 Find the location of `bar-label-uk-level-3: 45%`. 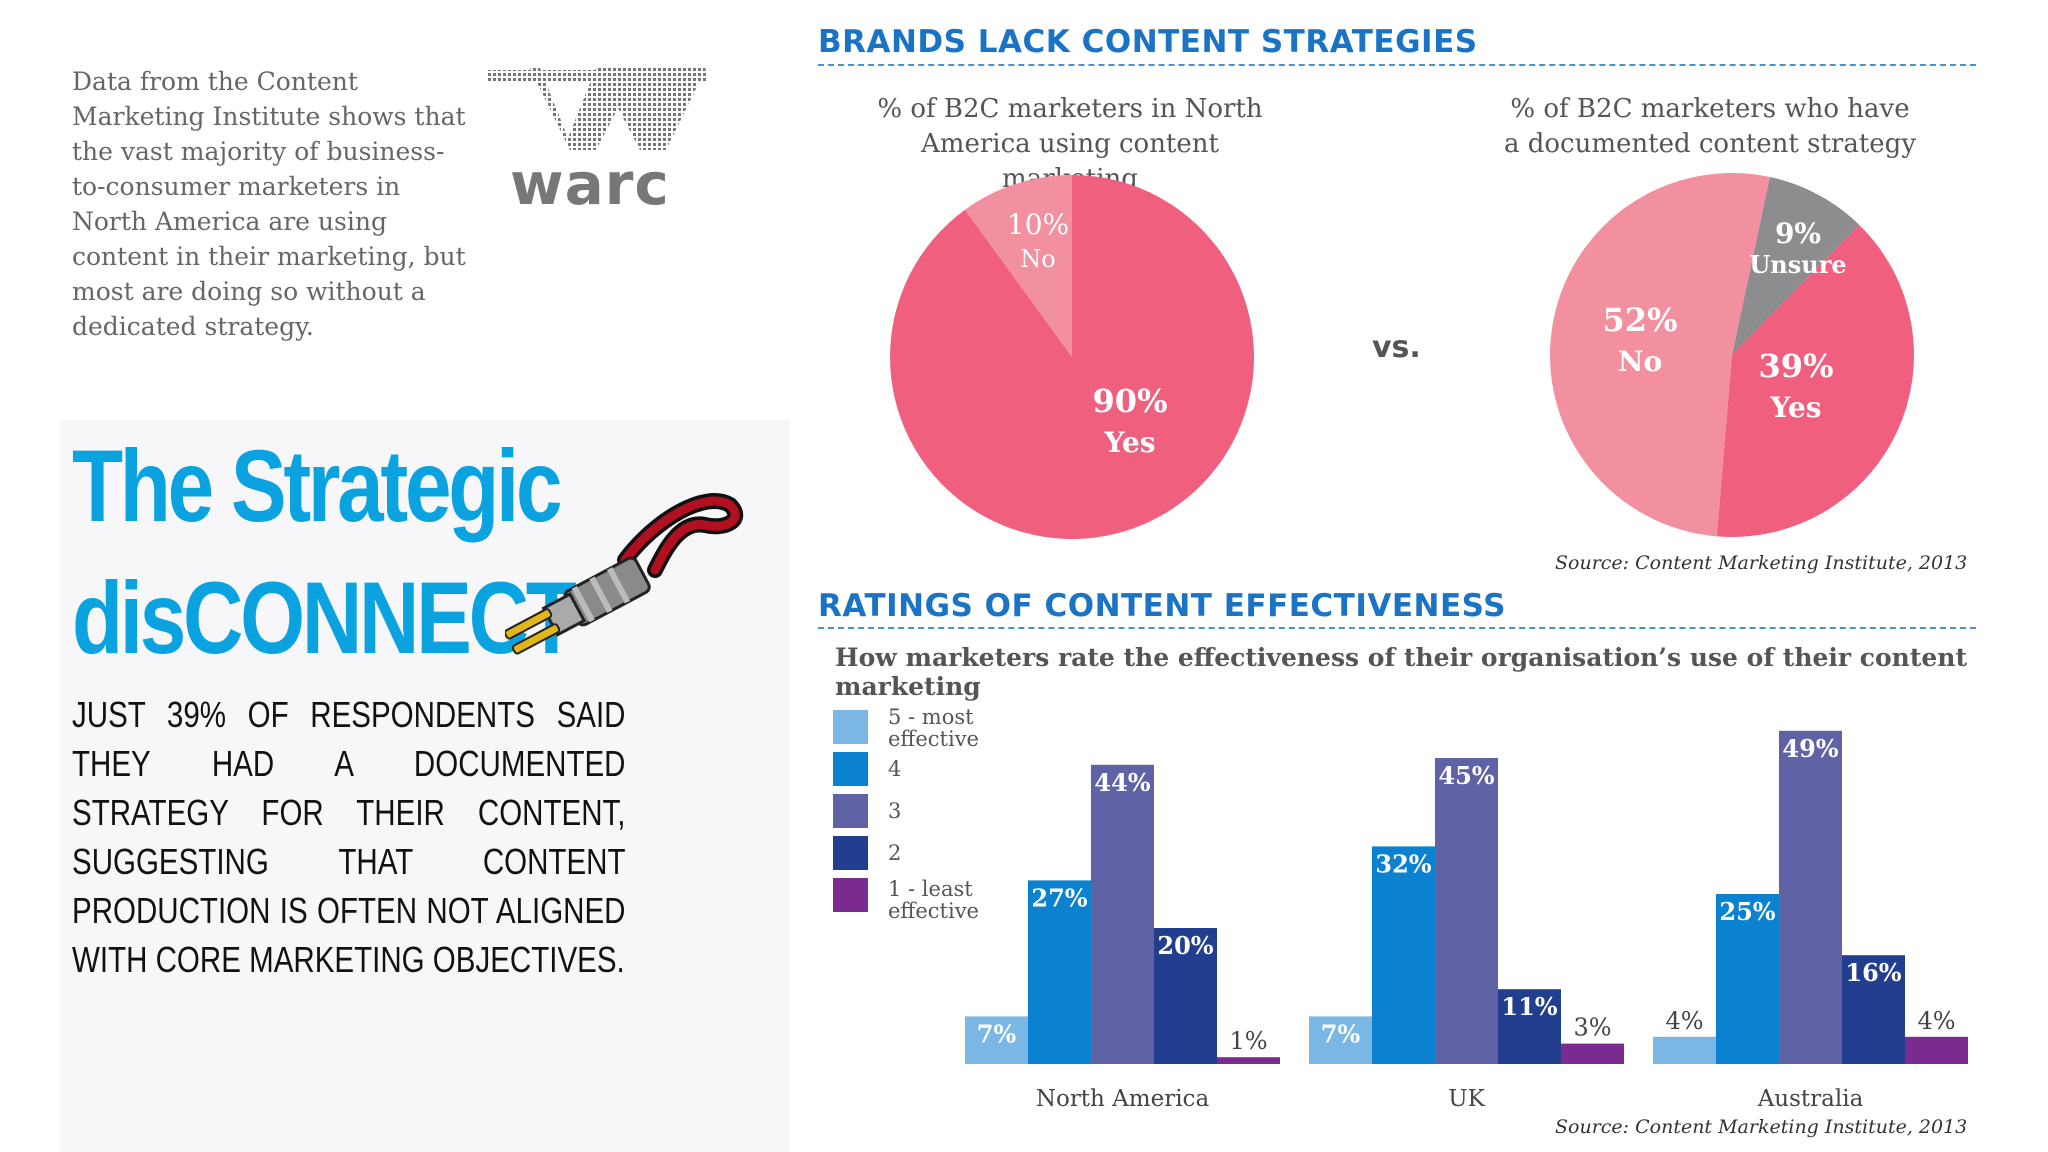

bar-label-uk-level-3: 45% is located at coordinates (1466, 775).